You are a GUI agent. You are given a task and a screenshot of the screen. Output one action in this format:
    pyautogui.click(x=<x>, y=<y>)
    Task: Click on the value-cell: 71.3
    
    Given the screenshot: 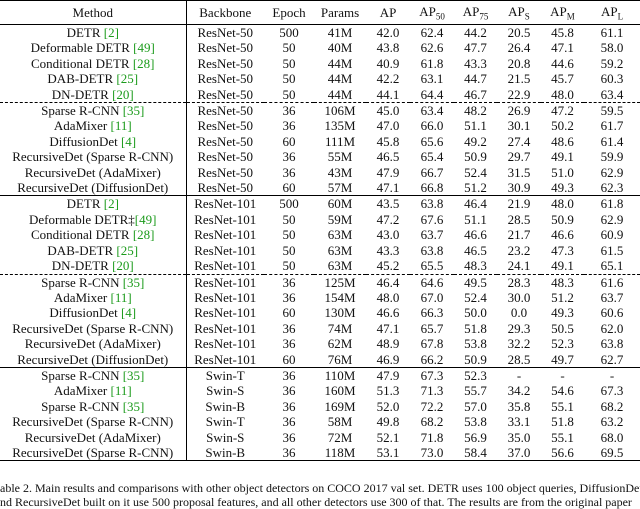 What is the action you would take?
    pyautogui.click(x=432, y=391)
    